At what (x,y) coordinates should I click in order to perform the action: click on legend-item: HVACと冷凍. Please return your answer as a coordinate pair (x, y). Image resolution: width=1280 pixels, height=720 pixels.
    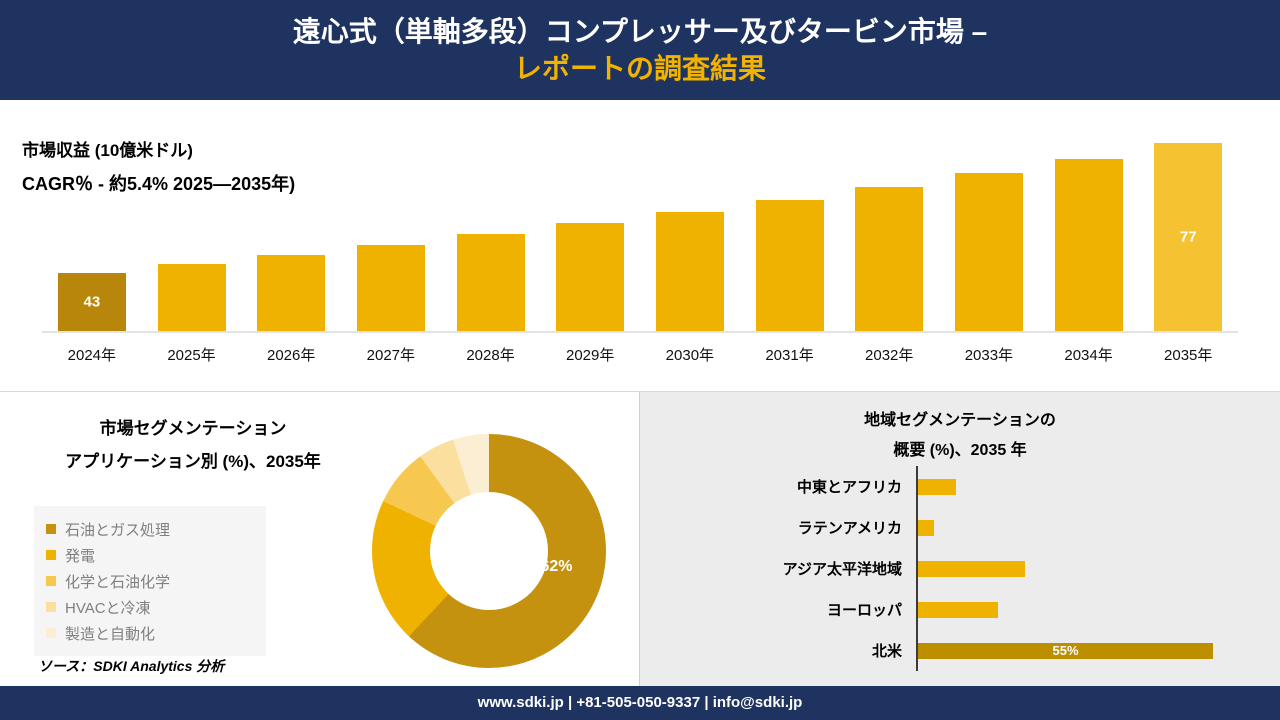
    Looking at the image, I should click on (150, 607).